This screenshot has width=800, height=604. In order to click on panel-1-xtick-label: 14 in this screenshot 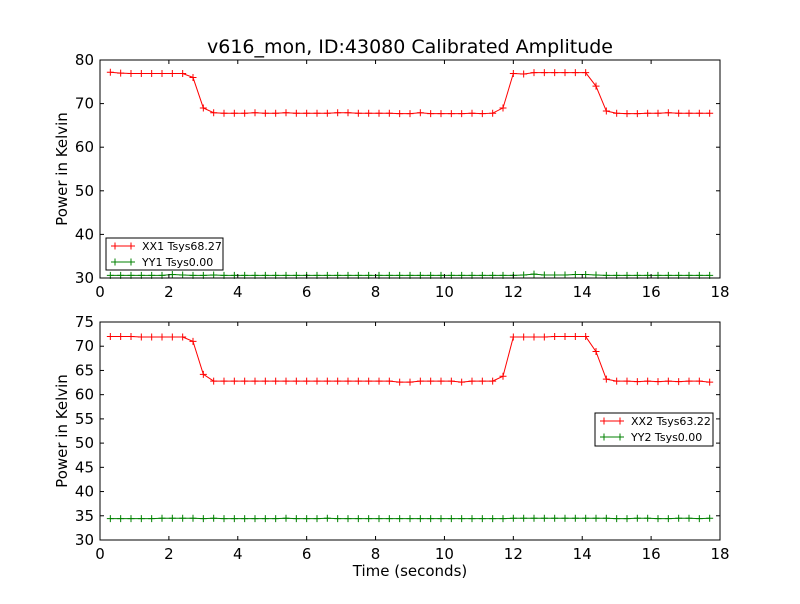, I will do `click(582, 292)`.